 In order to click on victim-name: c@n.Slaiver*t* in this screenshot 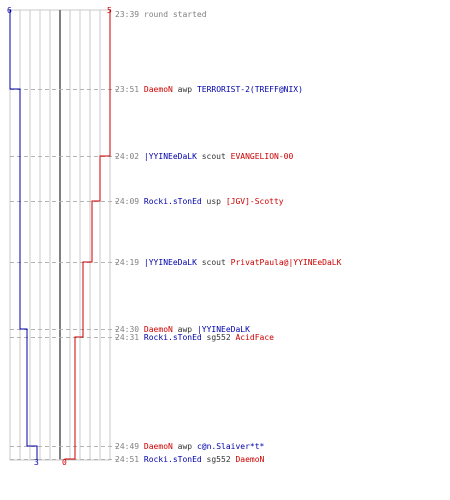, I will do `click(230, 446)`.